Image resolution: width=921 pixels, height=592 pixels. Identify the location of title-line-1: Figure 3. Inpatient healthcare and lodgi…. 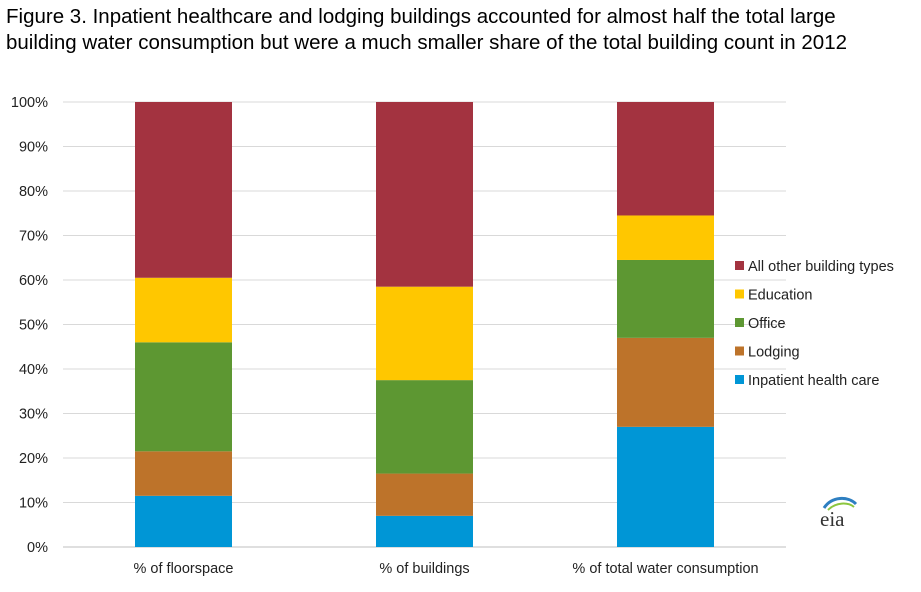
(421, 16).